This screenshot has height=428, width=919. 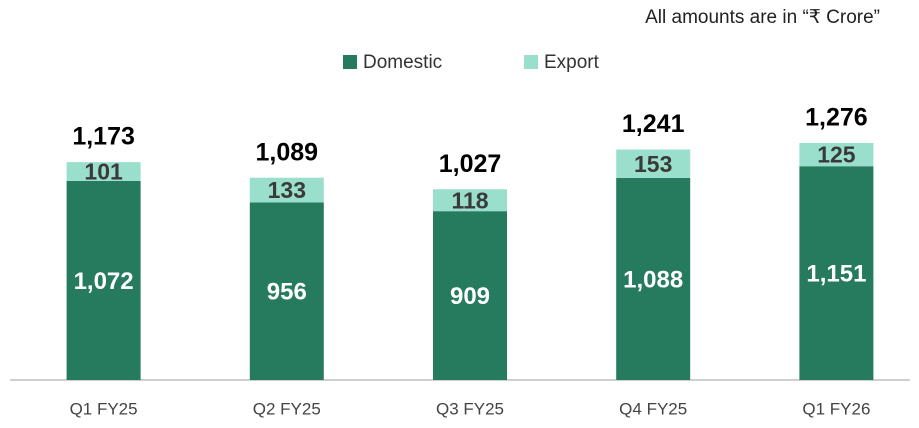 I want to click on total-label: 1,027, so click(x=470, y=164).